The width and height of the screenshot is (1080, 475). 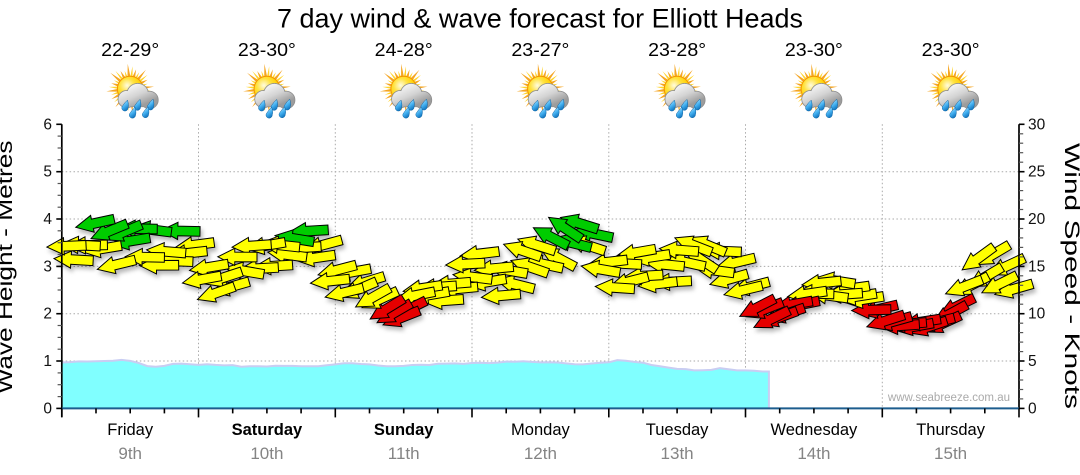 I want to click on svg-text: 2, so click(x=47, y=314).